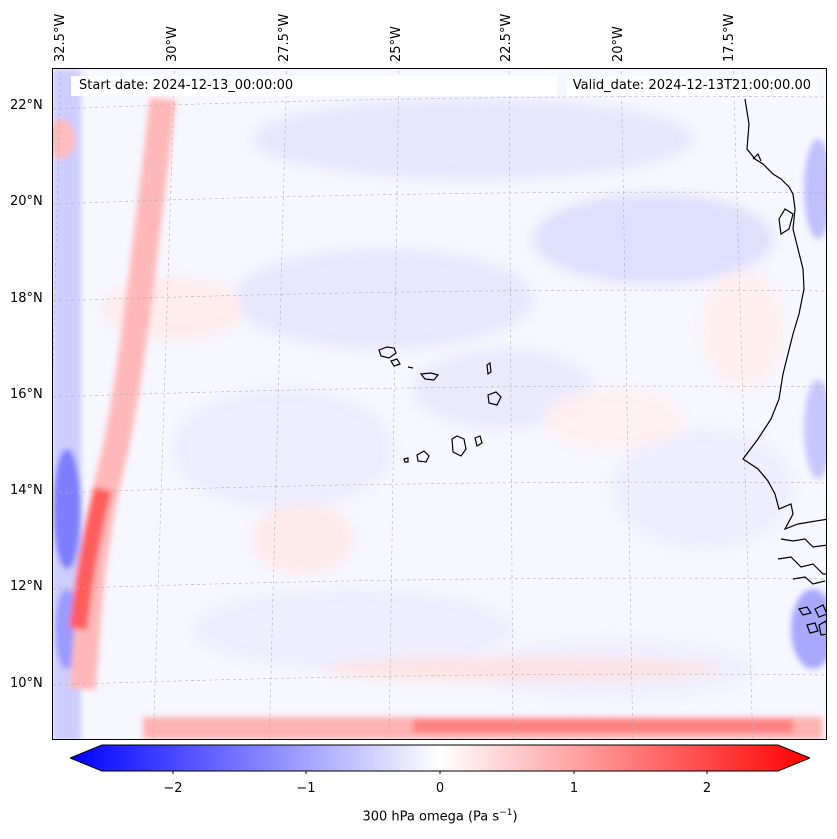 The width and height of the screenshot is (837, 839). Describe the element at coordinates (284, 37) in the screenshot. I see `lon-label-27-5w: 27.5°W` at that location.